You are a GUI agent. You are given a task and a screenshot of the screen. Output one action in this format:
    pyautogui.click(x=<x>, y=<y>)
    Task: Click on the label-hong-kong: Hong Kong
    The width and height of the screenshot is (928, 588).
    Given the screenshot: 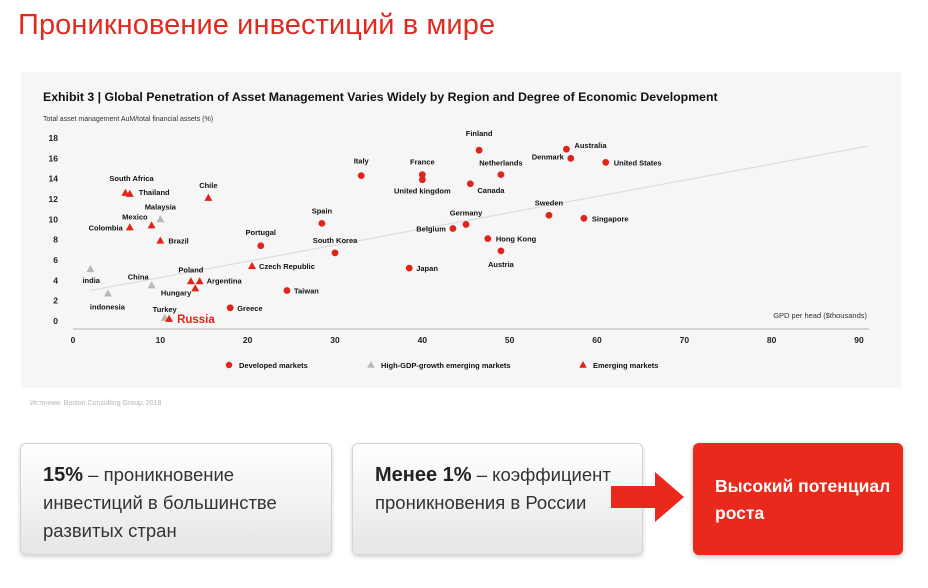 What is the action you would take?
    pyautogui.click(x=516, y=239)
    